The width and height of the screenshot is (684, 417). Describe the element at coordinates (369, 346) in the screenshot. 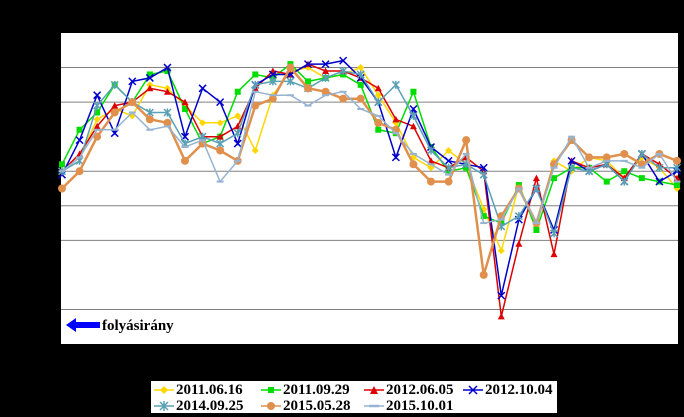

I see `x-ticks` at that location.